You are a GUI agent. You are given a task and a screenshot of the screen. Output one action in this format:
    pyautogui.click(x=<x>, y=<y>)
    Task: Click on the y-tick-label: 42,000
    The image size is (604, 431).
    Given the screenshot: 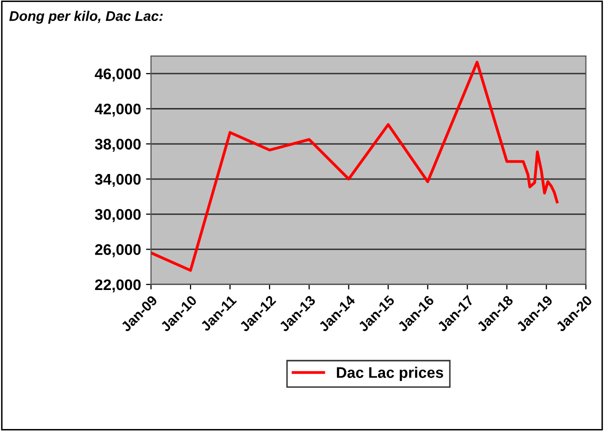 What is the action you would take?
    pyautogui.click(x=117, y=110)
    